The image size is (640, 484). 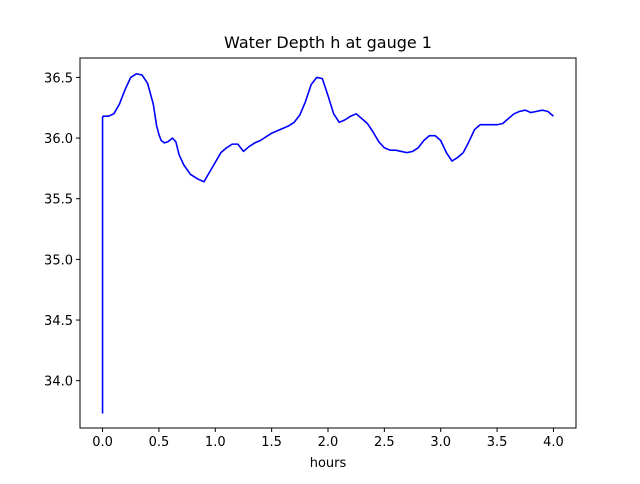 I want to click on x-tick-label: 1.5, so click(x=271, y=442).